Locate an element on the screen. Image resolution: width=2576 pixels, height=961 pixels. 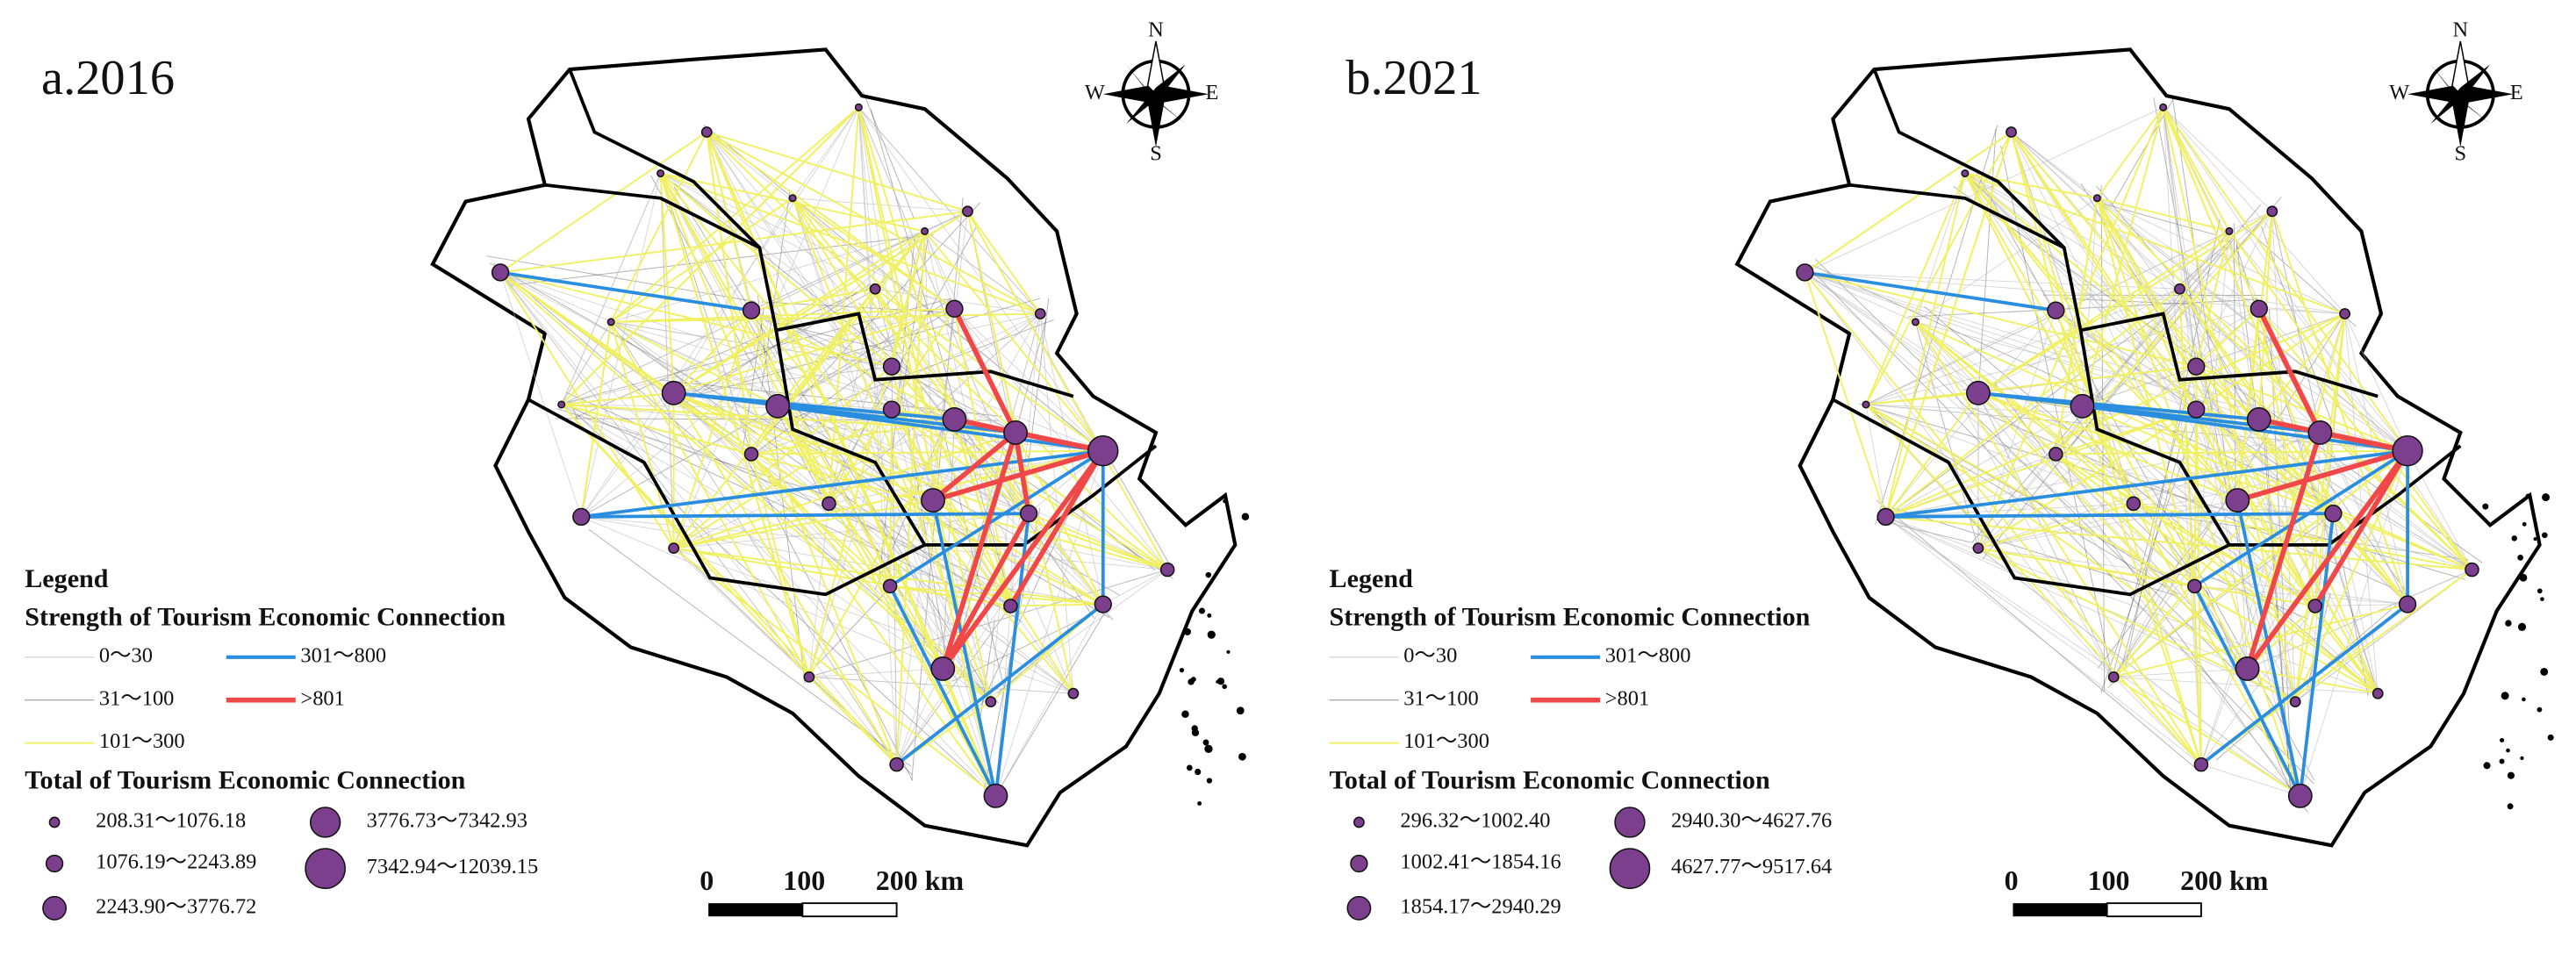
legend-label: 3776.73～7342.93 is located at coordinates (447, 821).